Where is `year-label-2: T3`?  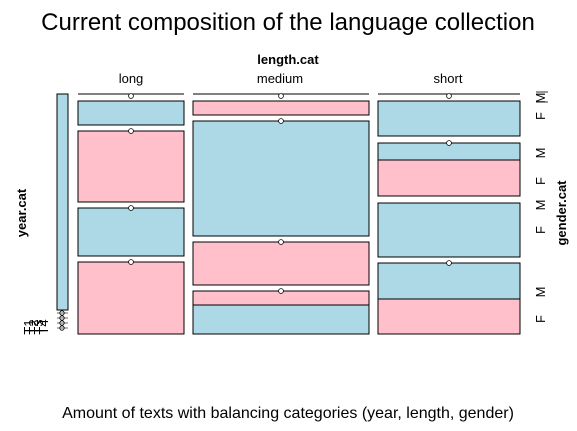
year-label-2: T3 is located at coordinates (38, 326).